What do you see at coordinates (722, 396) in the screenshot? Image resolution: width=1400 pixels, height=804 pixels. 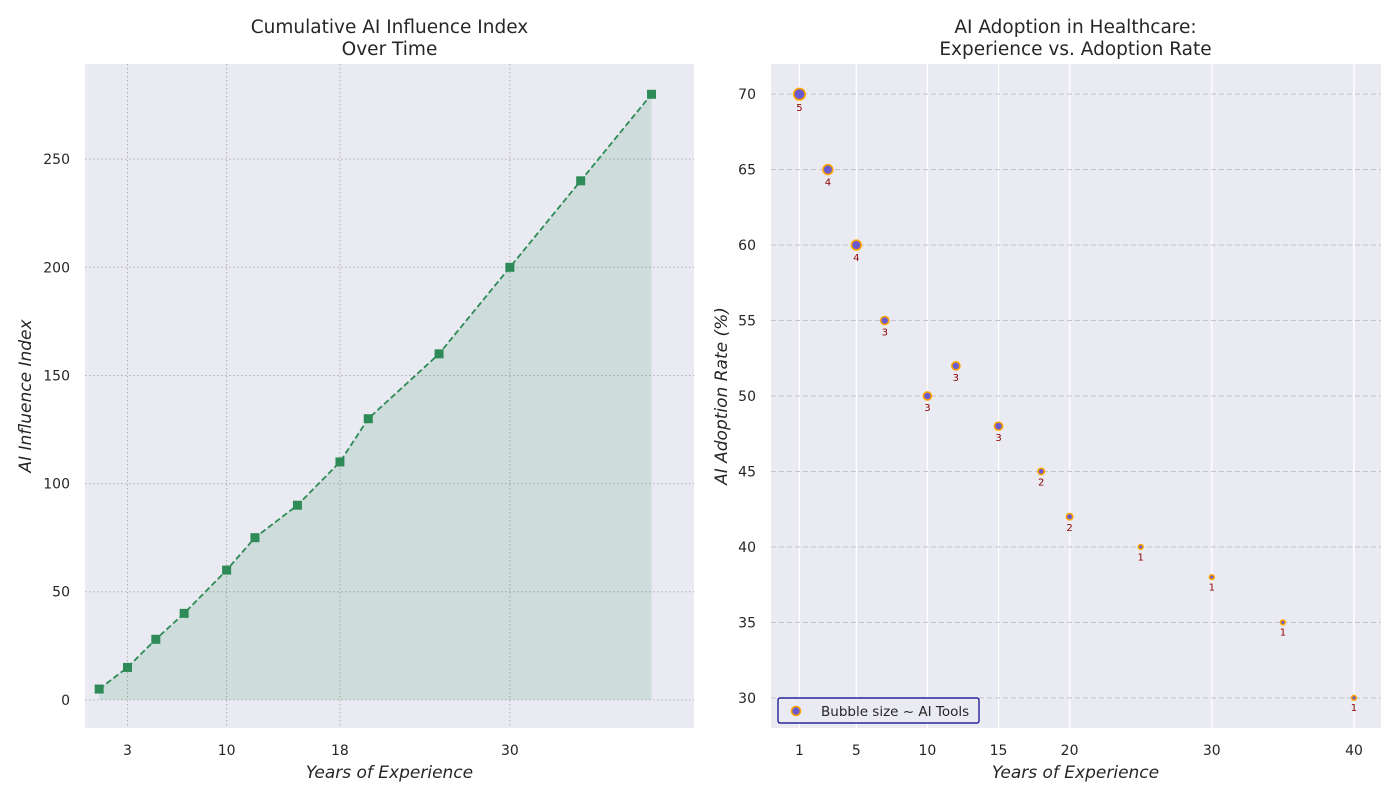 I see `right-y-axis-label: AI Adoption Rate (%)` at bounding box center [722, 396].